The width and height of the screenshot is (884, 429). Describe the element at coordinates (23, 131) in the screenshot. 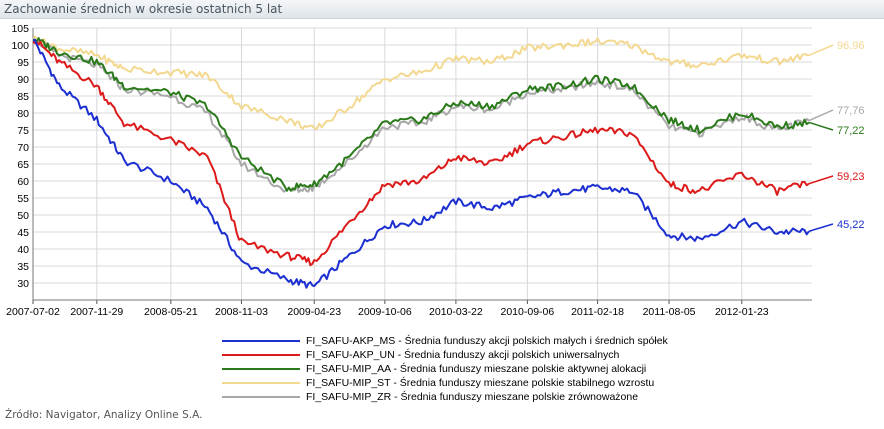

I see `y-tick-label: 75` at that location.